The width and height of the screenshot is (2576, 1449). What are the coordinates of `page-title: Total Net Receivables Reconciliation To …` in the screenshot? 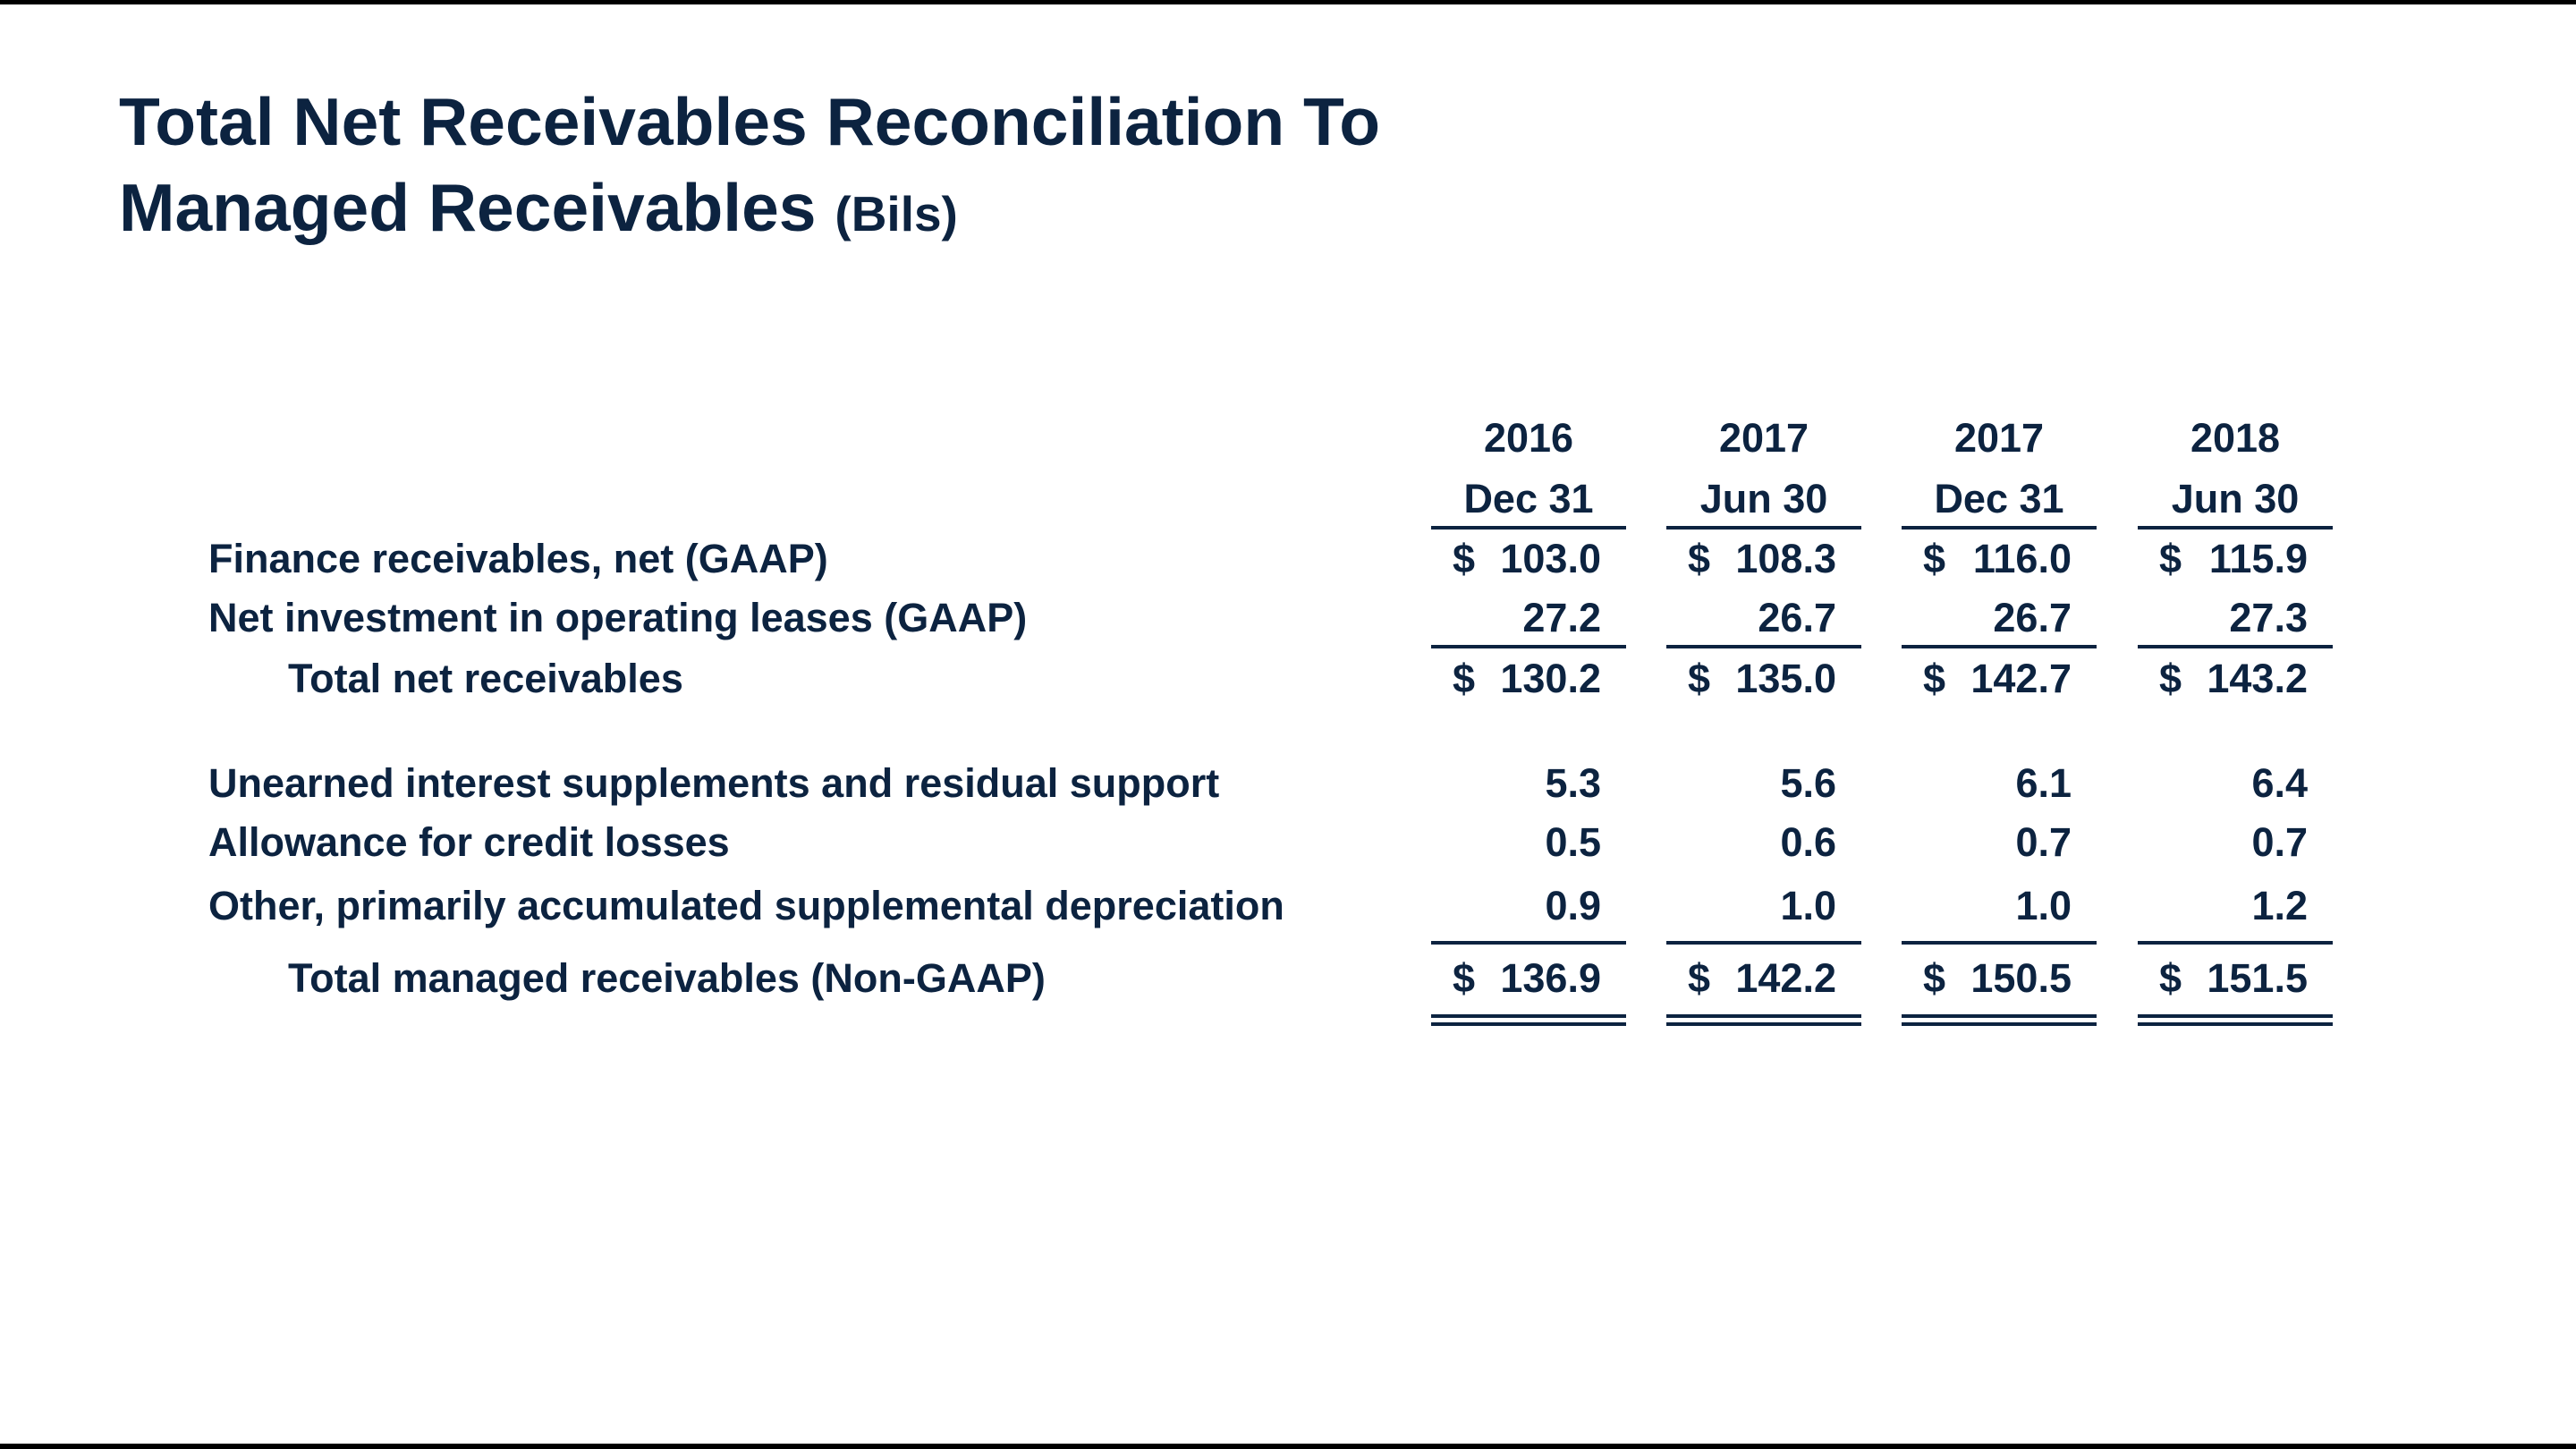 It's located at (749, 168).